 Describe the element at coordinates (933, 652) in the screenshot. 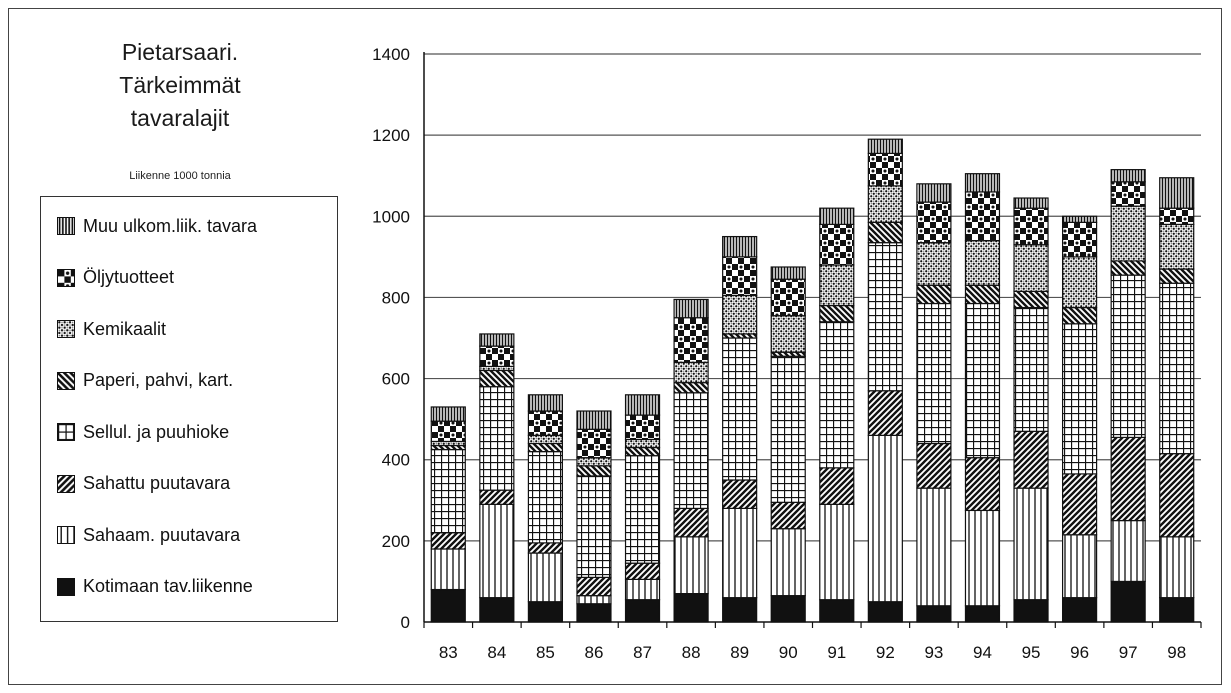

I see `x-tick-label: 93` at that location.